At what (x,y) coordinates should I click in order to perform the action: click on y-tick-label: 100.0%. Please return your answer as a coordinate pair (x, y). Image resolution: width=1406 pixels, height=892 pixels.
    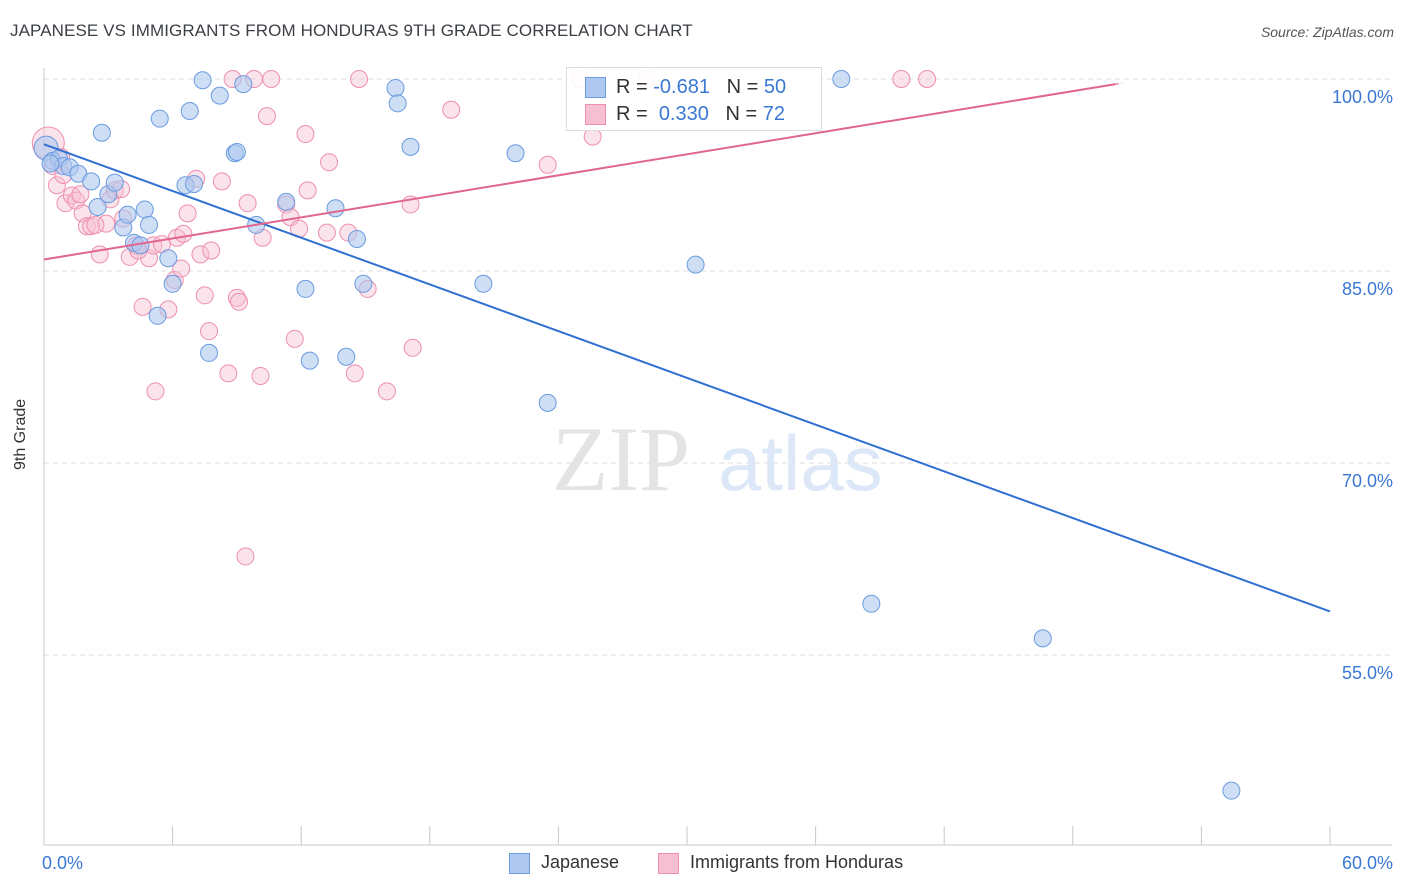
    Looking at the image, I should click on (1362, 97).